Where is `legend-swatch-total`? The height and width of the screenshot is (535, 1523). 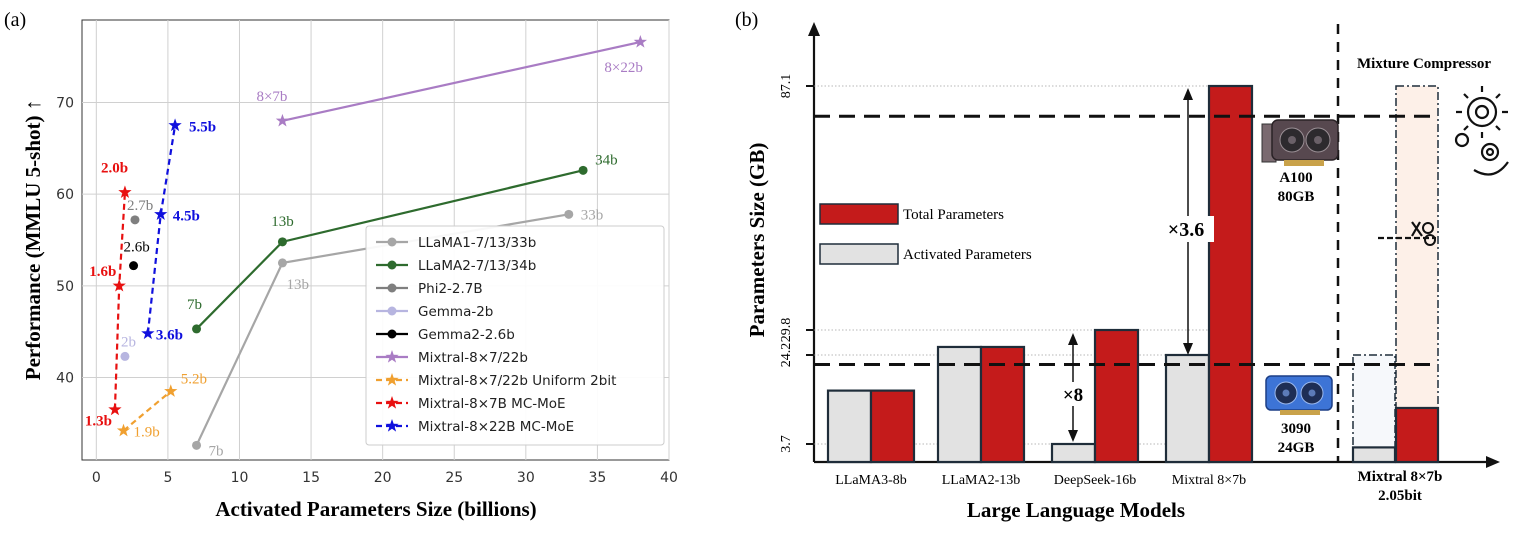 legend-swatch-total is located at coordinates (859, 214).